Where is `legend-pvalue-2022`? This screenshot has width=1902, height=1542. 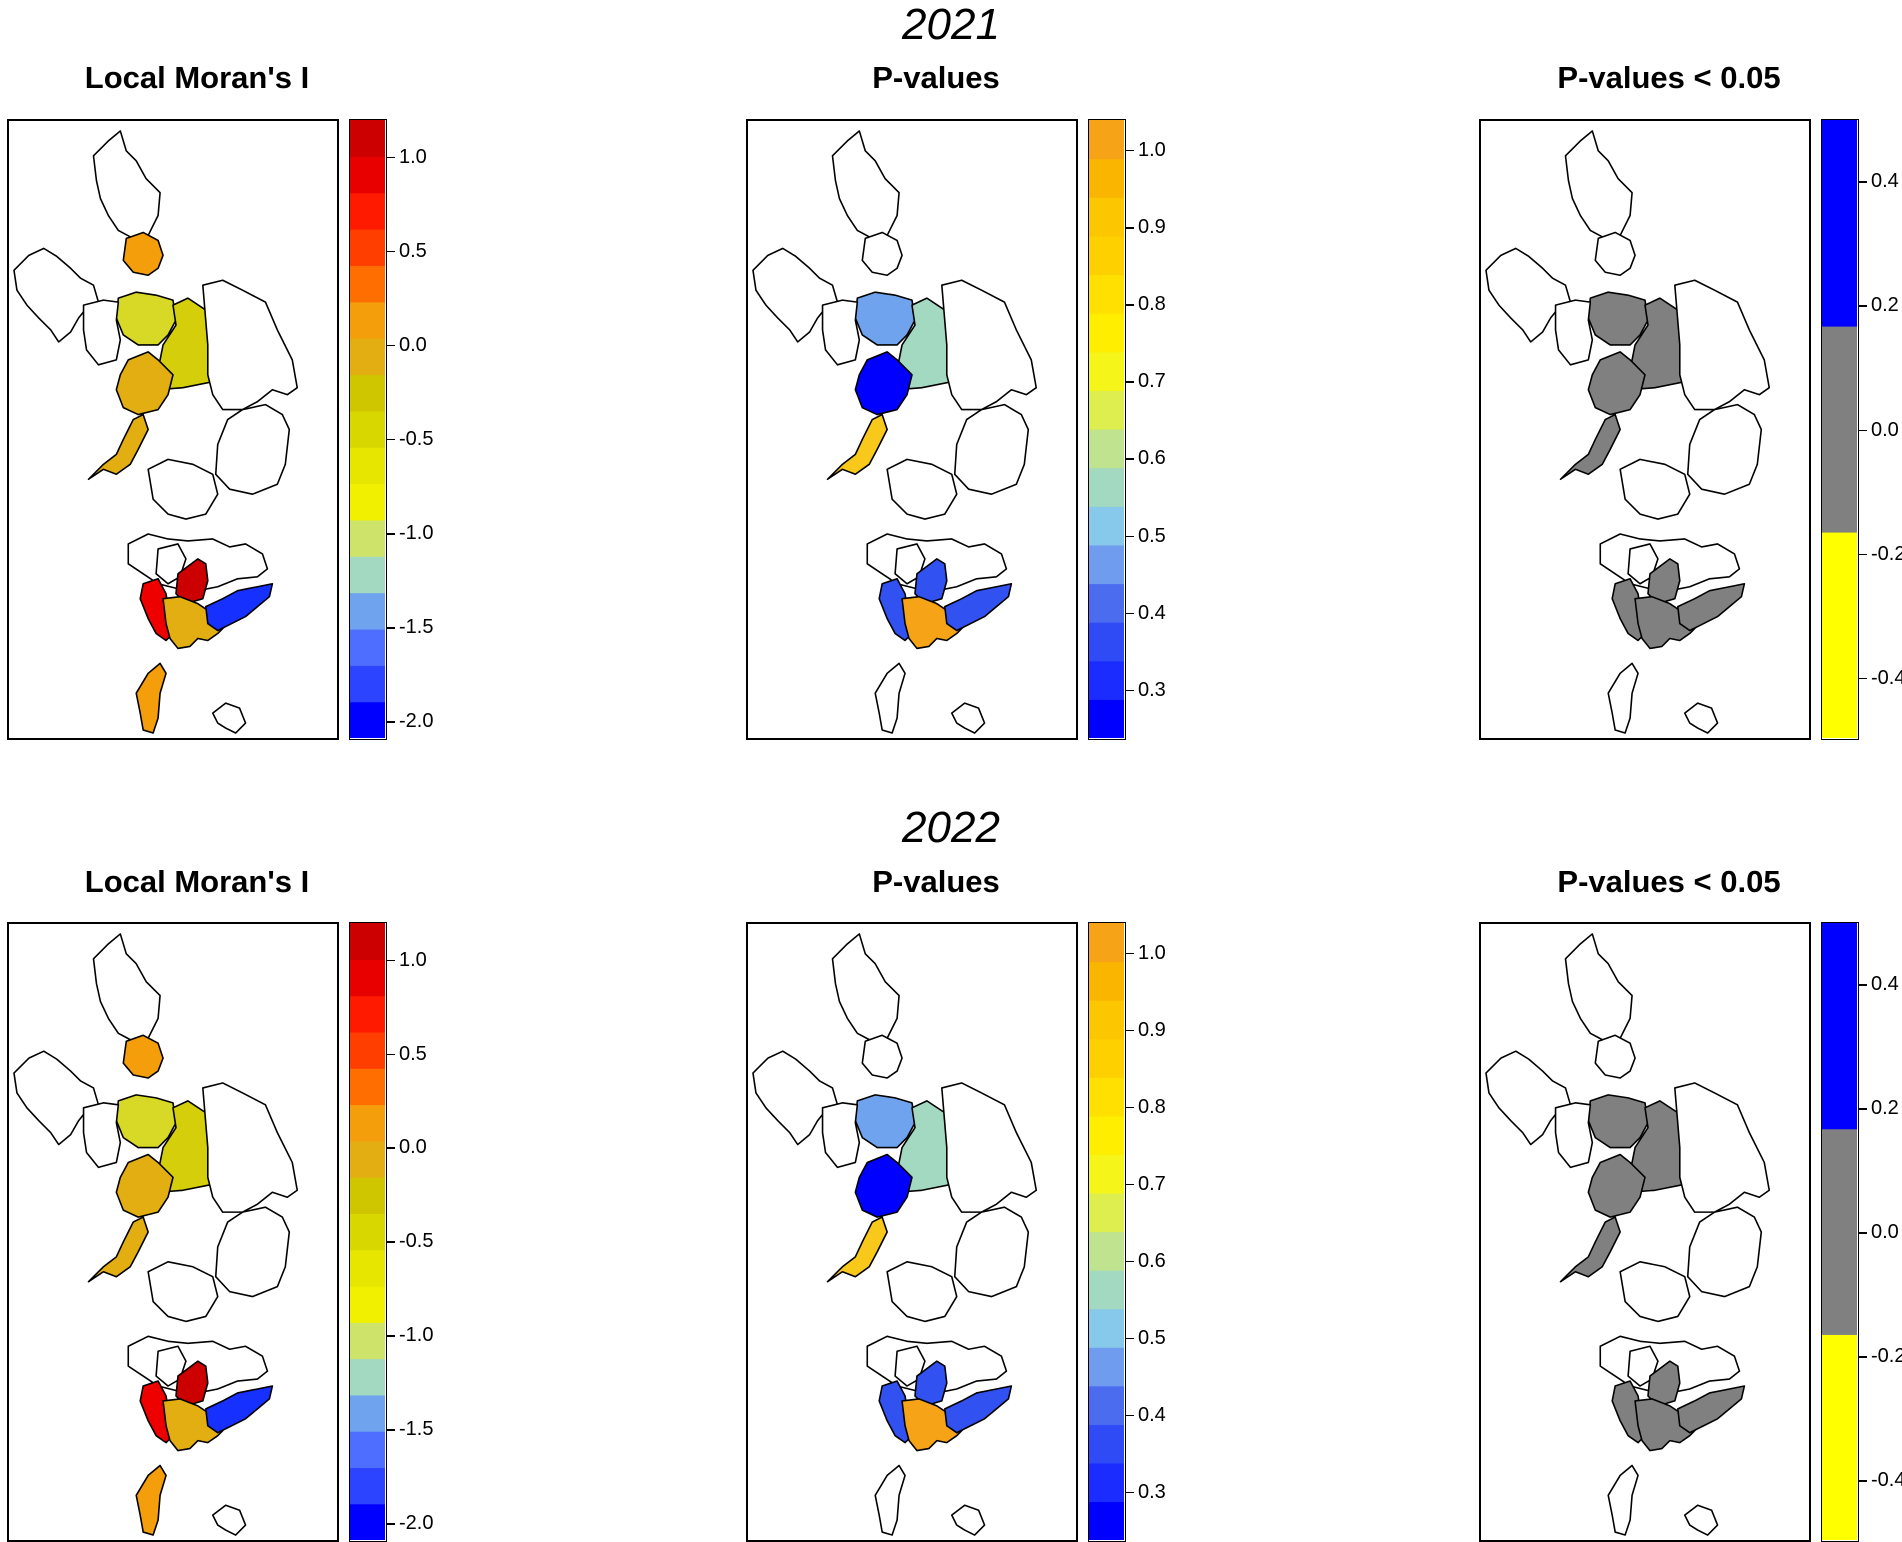
legend-pvalue-2022 is located at coordinates (1107, 1232).